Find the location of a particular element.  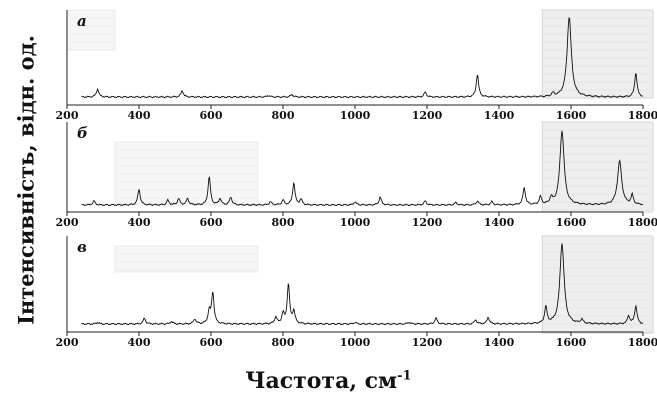

x-axis-title-text: Частота, см is located at coordinates (321, 381).